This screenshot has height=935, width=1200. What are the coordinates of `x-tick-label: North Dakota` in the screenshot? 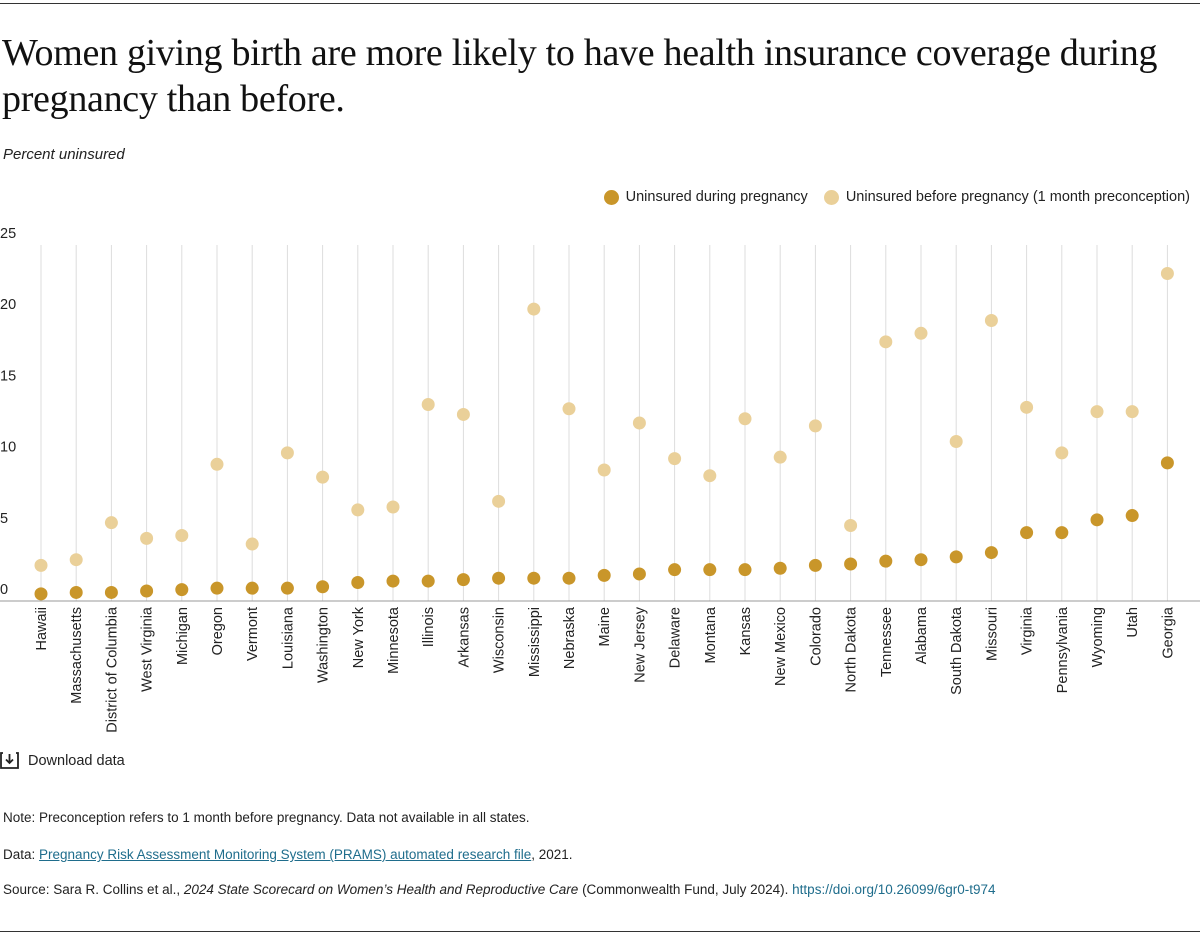 It's located at (852, 649).